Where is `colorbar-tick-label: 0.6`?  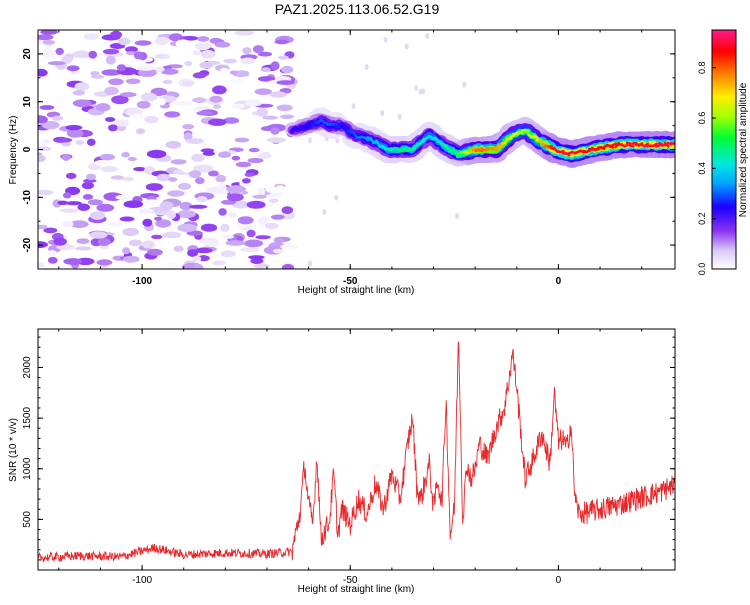 colorbar-tick-label: 0.6 is located at coordinates (702, 118).